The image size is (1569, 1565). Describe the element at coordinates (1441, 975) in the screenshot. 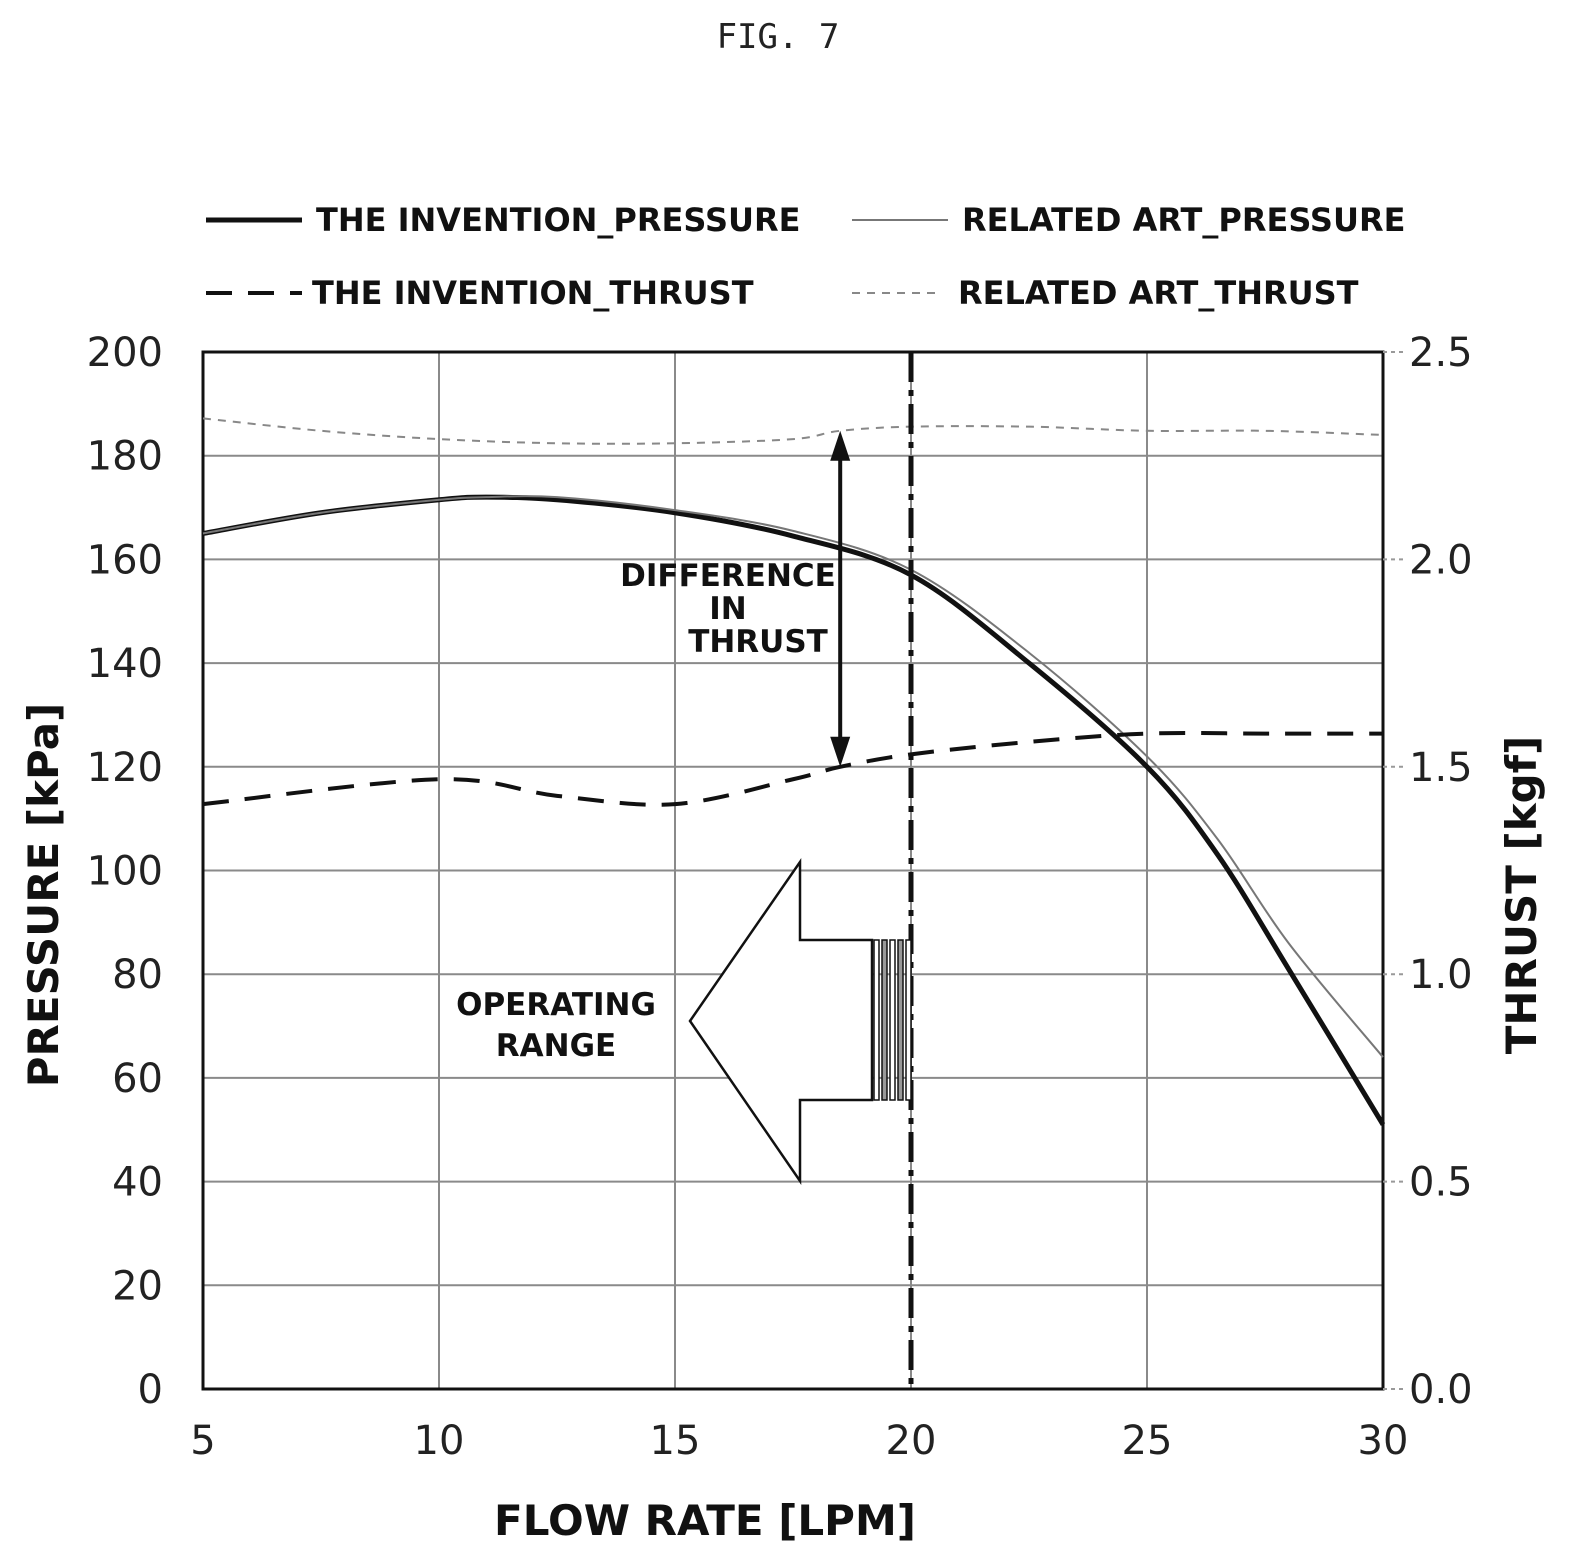

I see `y2-tick-label: 1.0` at that location.